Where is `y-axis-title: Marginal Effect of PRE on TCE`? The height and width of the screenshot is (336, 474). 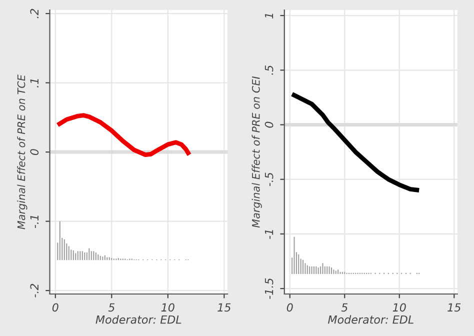
y-axis-title: Marginal Effect of PRE on TCE is located at coordinates (22, 152).